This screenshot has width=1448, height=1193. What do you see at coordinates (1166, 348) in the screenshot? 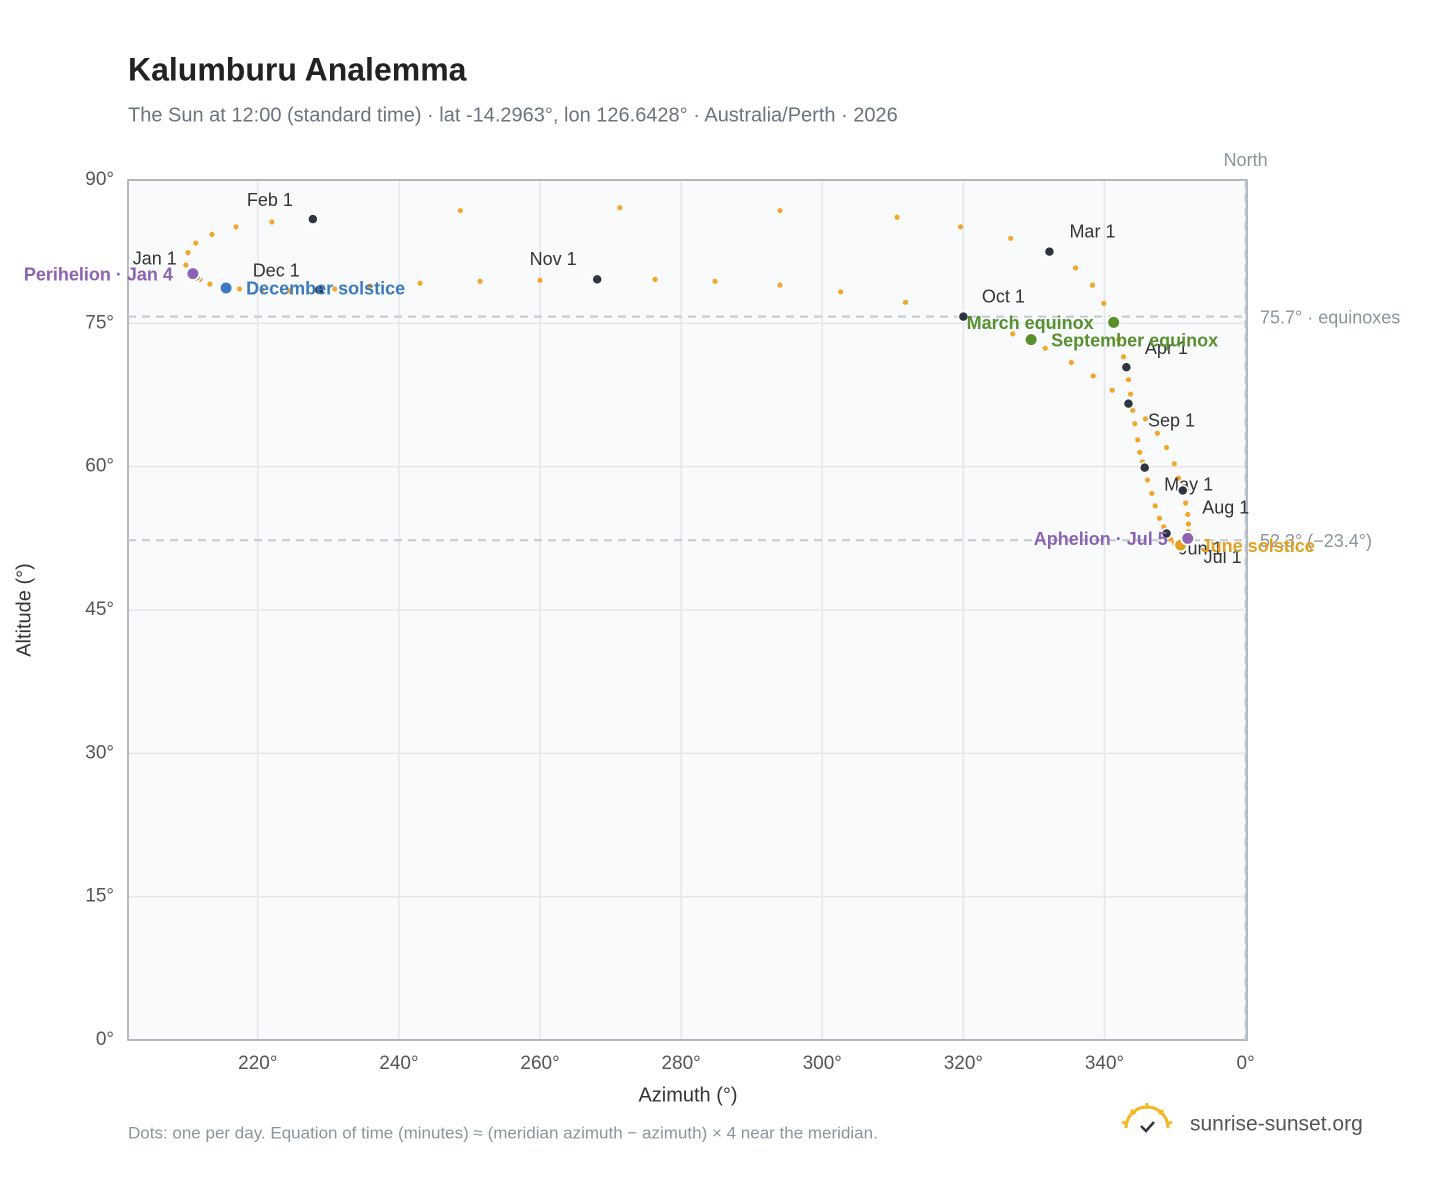
I see `month-label: Apr 1` at bounding box center [1166, 348].